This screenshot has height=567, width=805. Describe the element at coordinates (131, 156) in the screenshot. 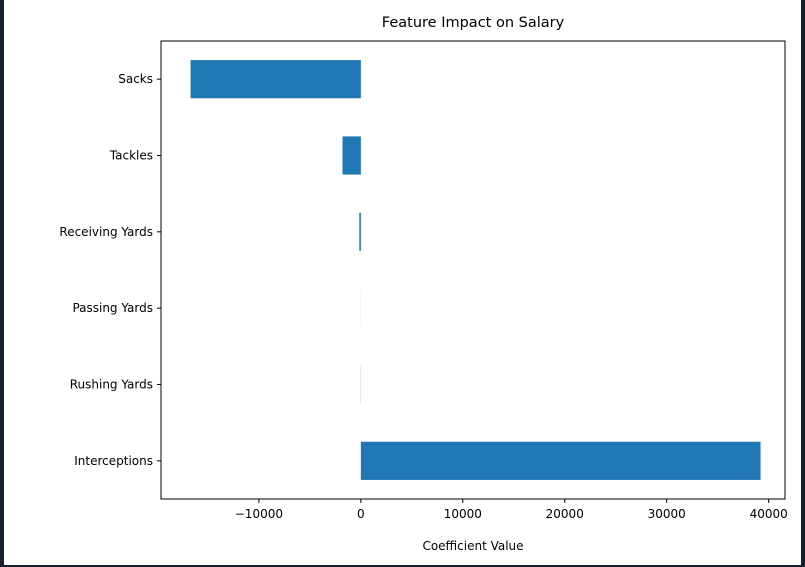

I see `y-tick-label: Tackles` at that location.